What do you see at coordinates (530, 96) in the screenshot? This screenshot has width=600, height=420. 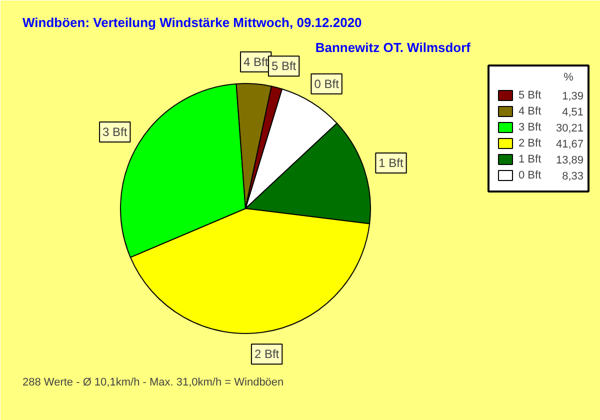 I see `legend-label: 5 Bft` at bounding box center [530, 96].